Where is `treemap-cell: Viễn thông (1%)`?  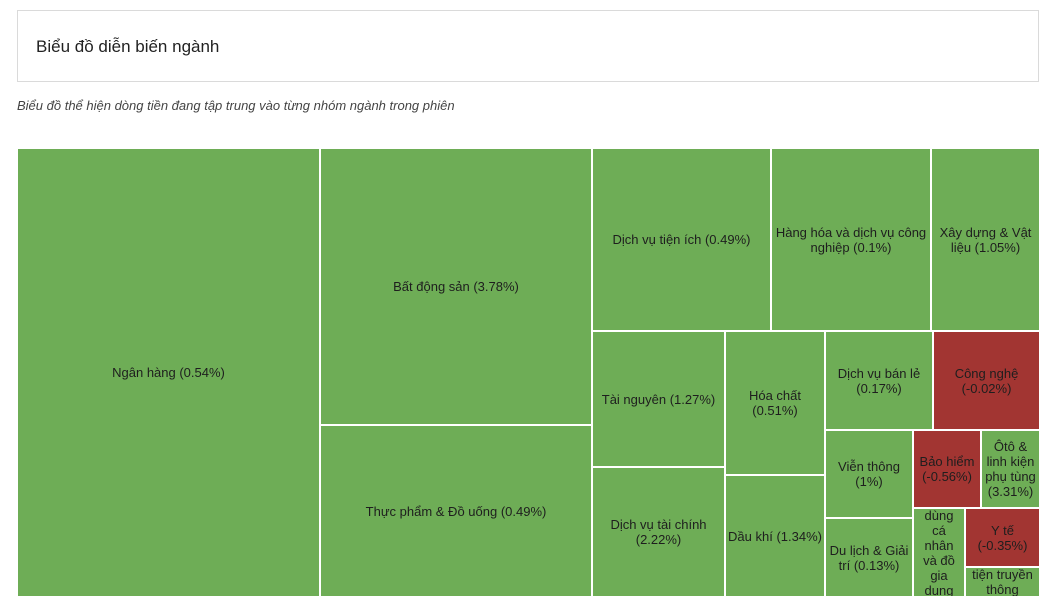
treemap-cell: Viễn thông (1%) is located at coordinates (869, 474).